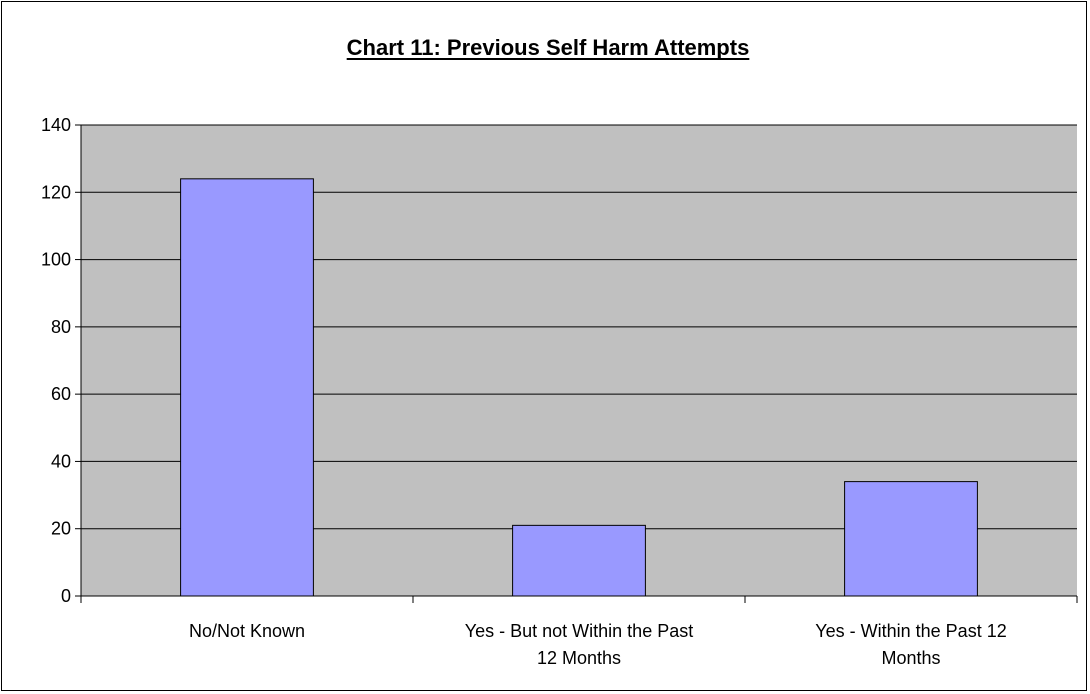  What do you see at coordinates (910, 644) in the screenshot?
I see `x-tick-label: Yes - Within the Past 12 Months` at bounding box center [910, 644].